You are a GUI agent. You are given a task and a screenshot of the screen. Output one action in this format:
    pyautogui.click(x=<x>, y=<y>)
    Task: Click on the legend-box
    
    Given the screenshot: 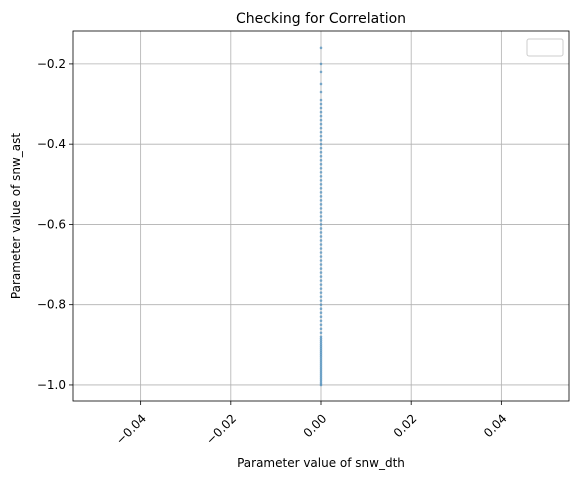 What is the action you would take?
    pyautogui.click(x=545, y=47)
    